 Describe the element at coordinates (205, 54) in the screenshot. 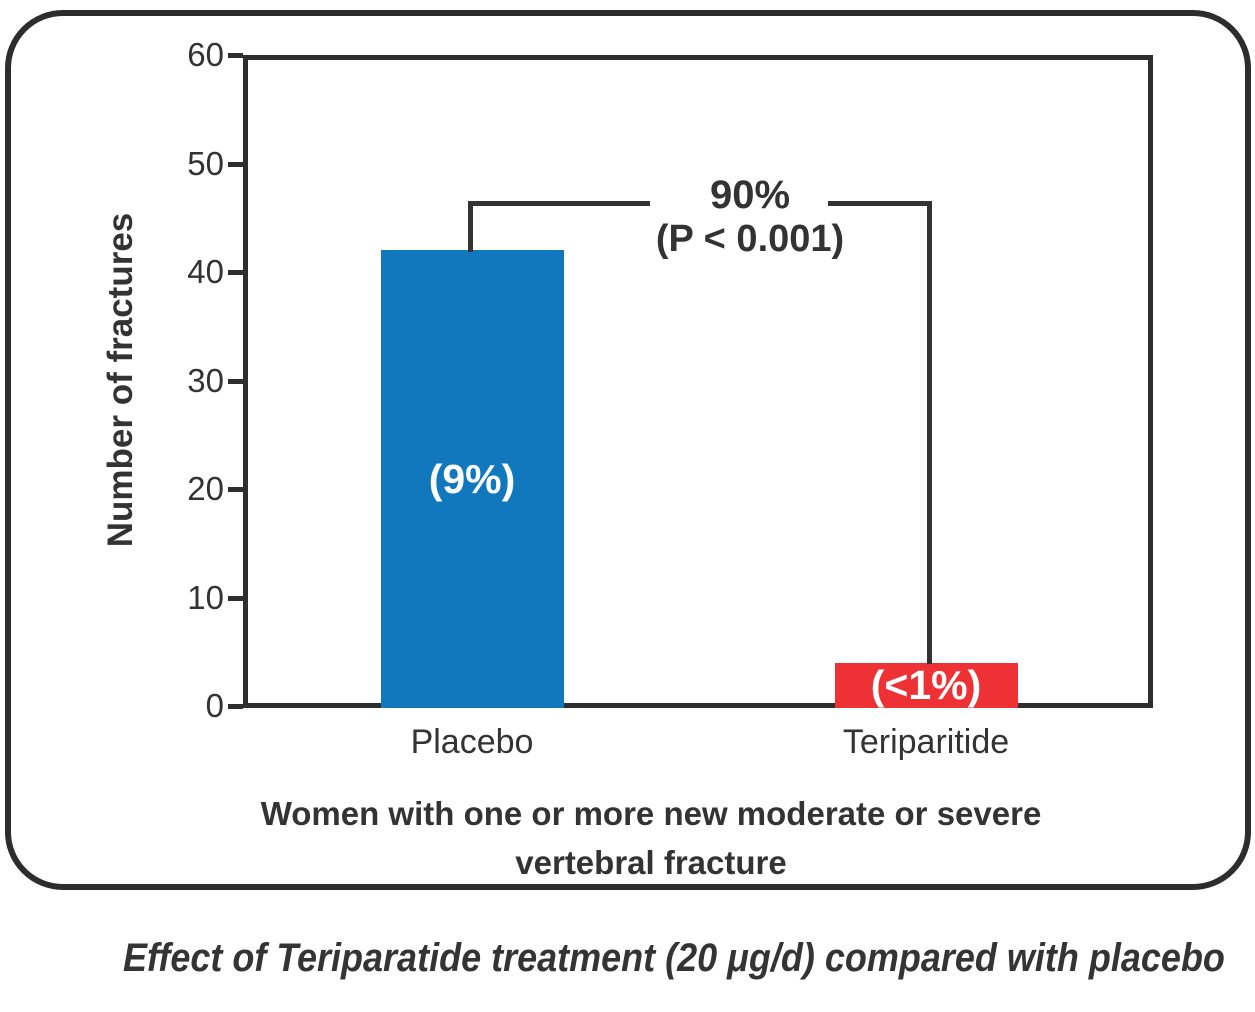

I see `y-tick-label-60: 60` at that location.